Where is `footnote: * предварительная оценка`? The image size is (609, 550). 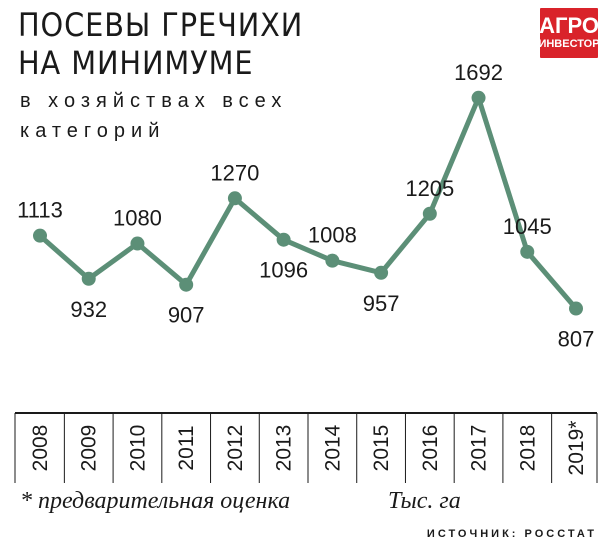
footnote: * предварительная оценка is located at coordinates (155, 501).